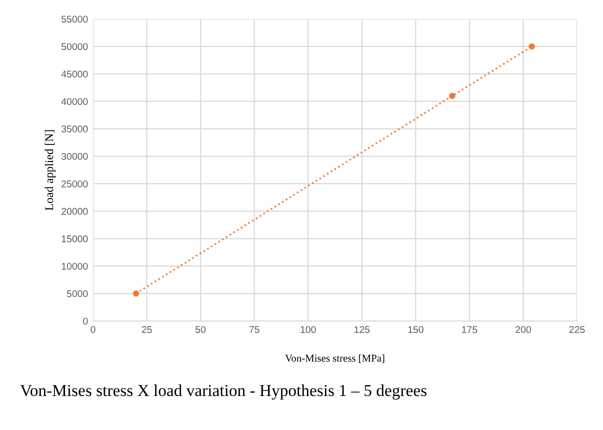  Describe the element at coordinates (74, 46) in the screenshot. I see `y-tick-label: 50000` at that location.